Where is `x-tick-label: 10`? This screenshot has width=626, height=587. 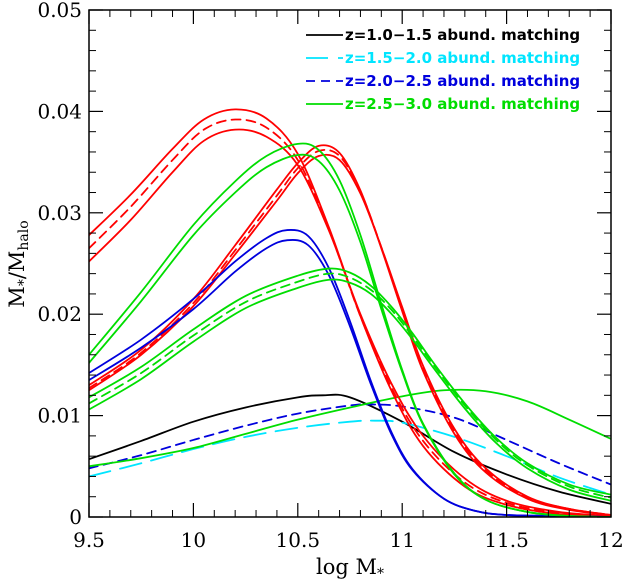 x-tick-label: 10 is located at coordinates (193, 540).